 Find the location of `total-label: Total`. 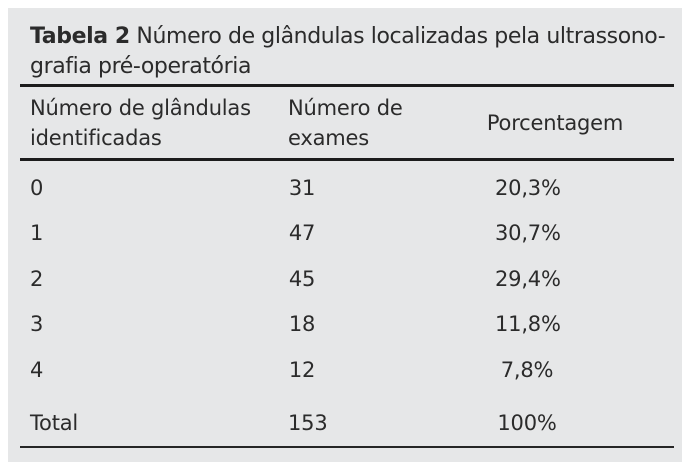

total-label: Total is located at coordinates (54, 422).